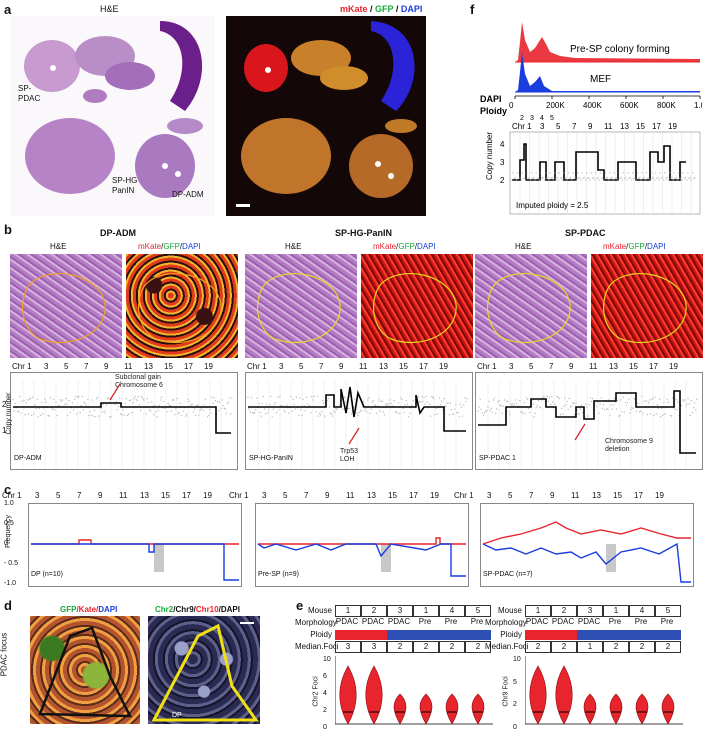  I want to click on b-cn-svg, so click(122, 425).